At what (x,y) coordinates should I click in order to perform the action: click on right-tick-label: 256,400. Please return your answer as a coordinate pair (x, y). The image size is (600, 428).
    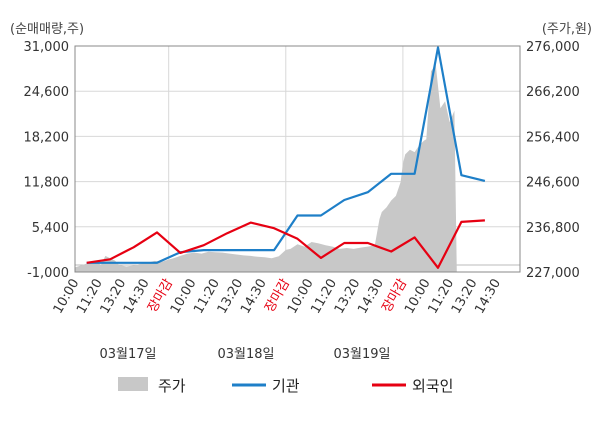
    Looking at the image, I should click on (553, 137).